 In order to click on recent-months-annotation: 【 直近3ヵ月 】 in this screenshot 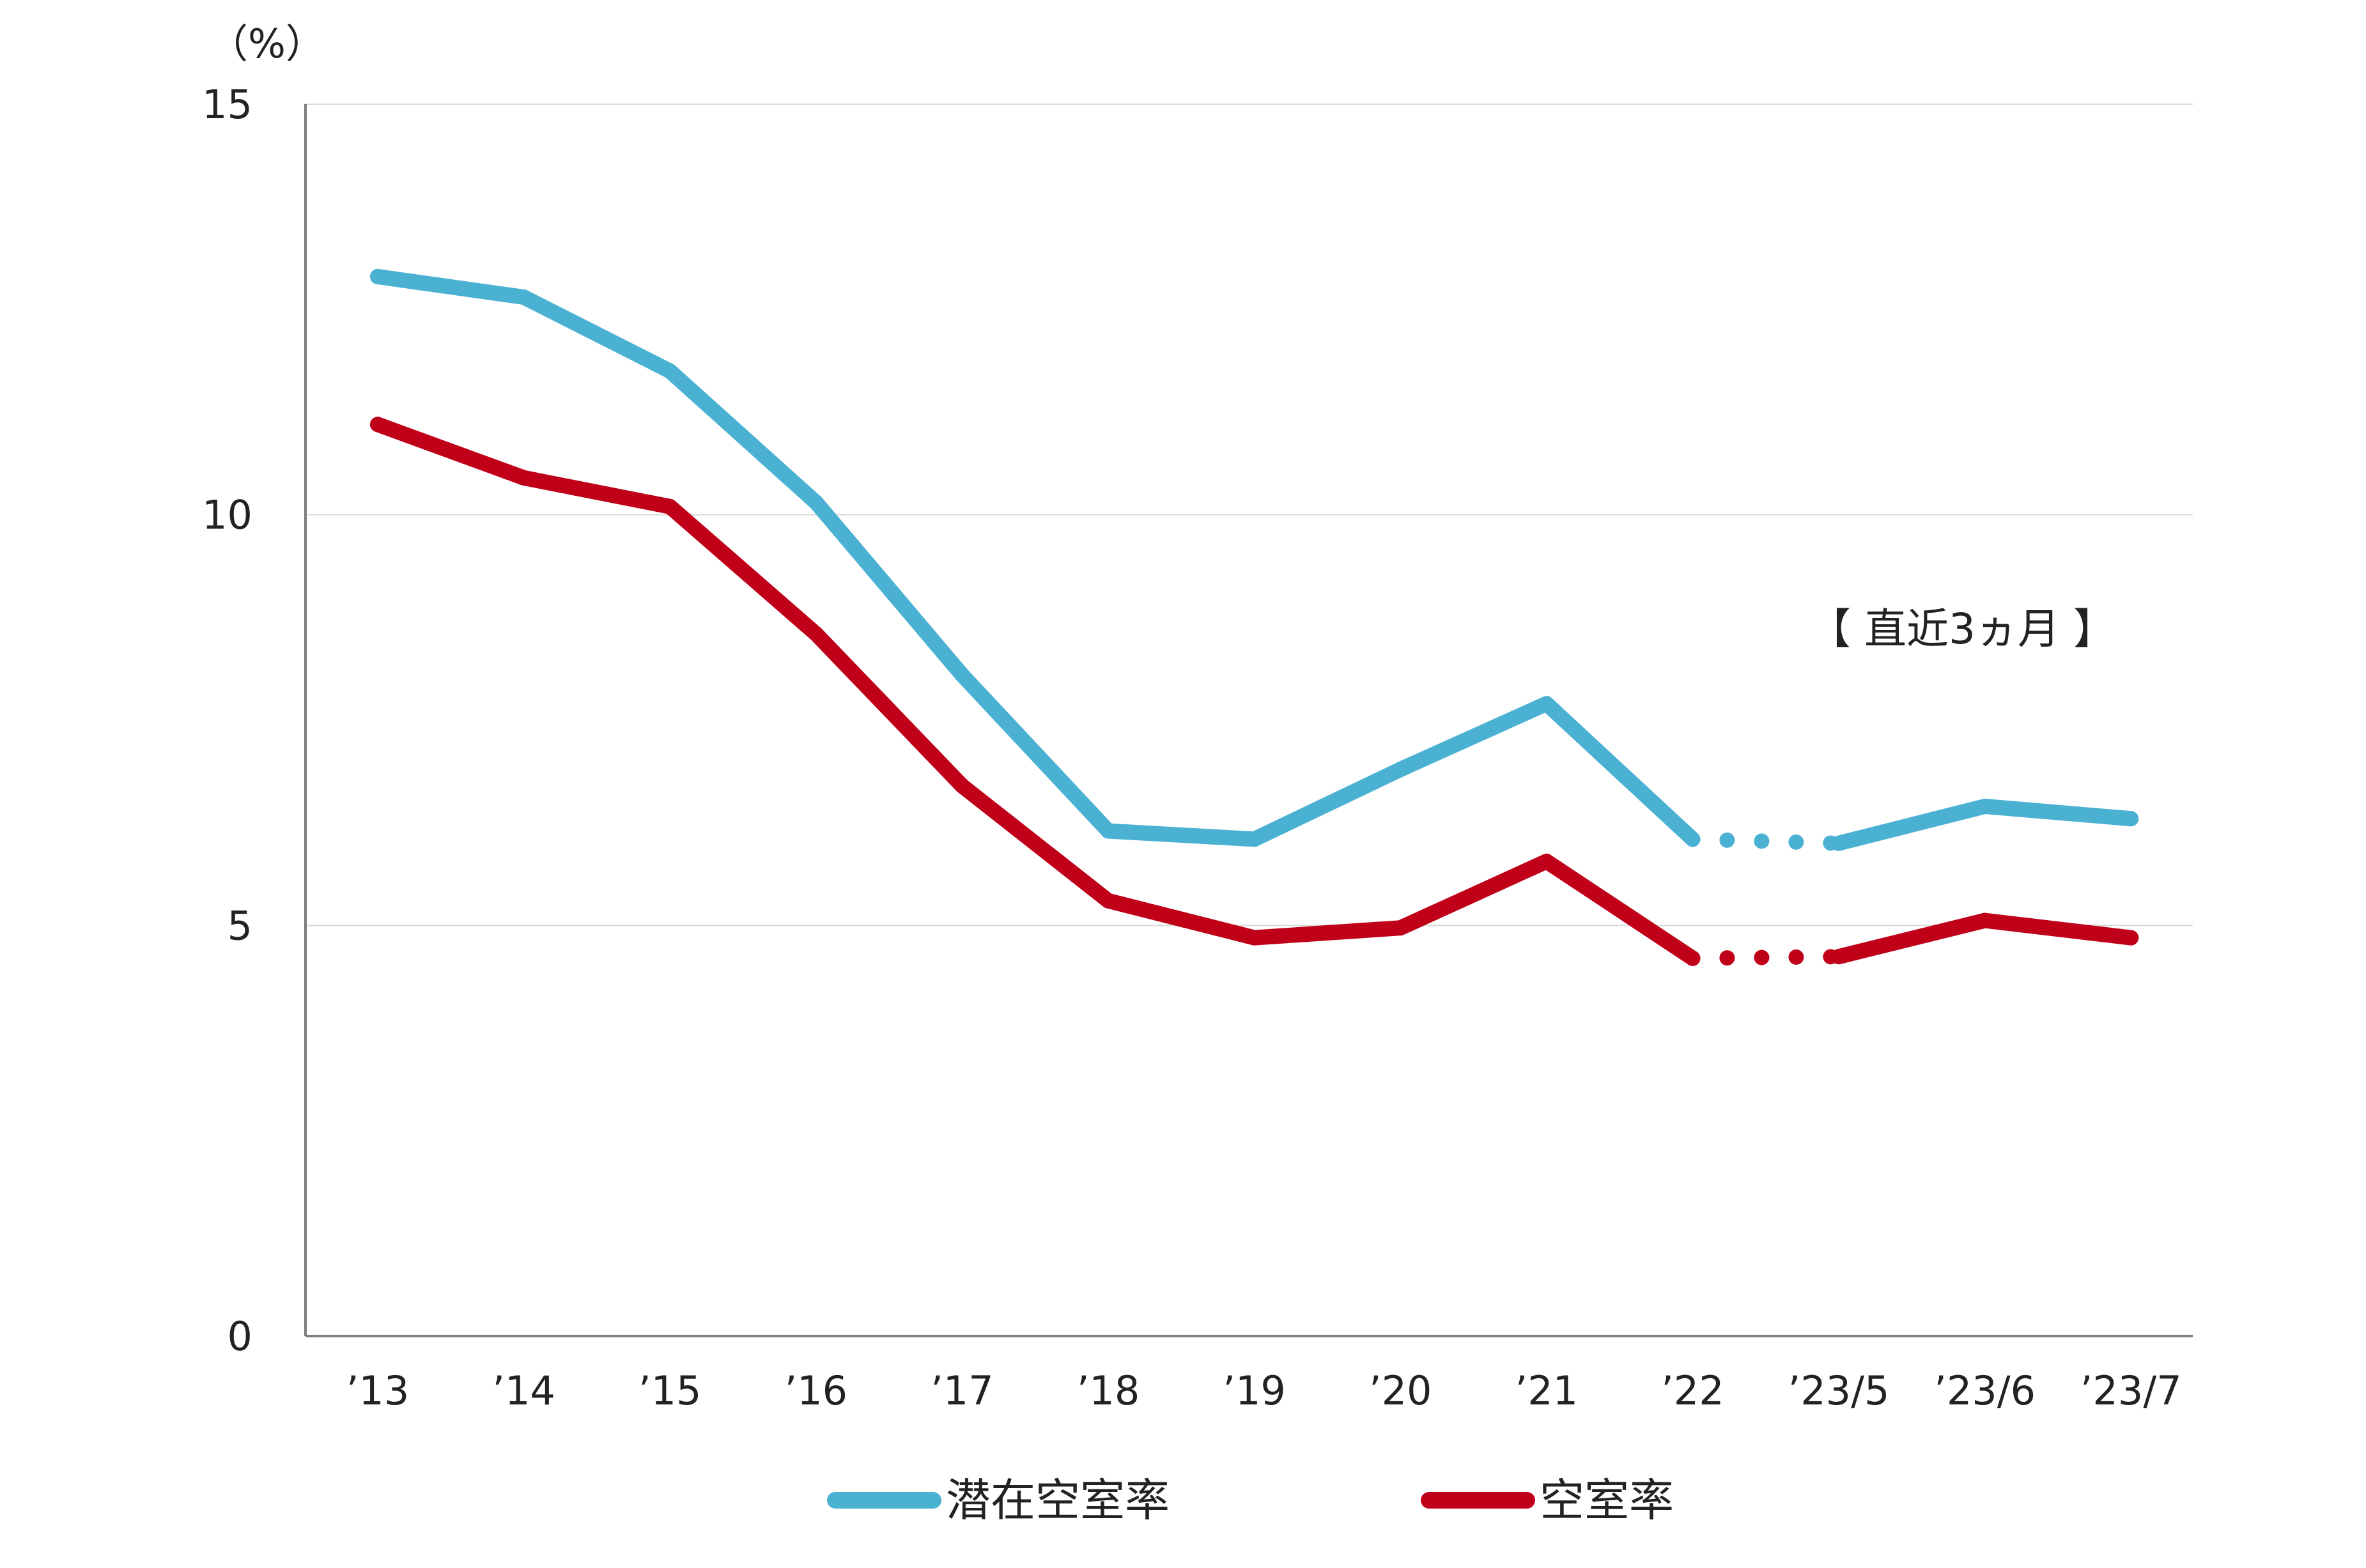, I will do `click(1962, 629)`.